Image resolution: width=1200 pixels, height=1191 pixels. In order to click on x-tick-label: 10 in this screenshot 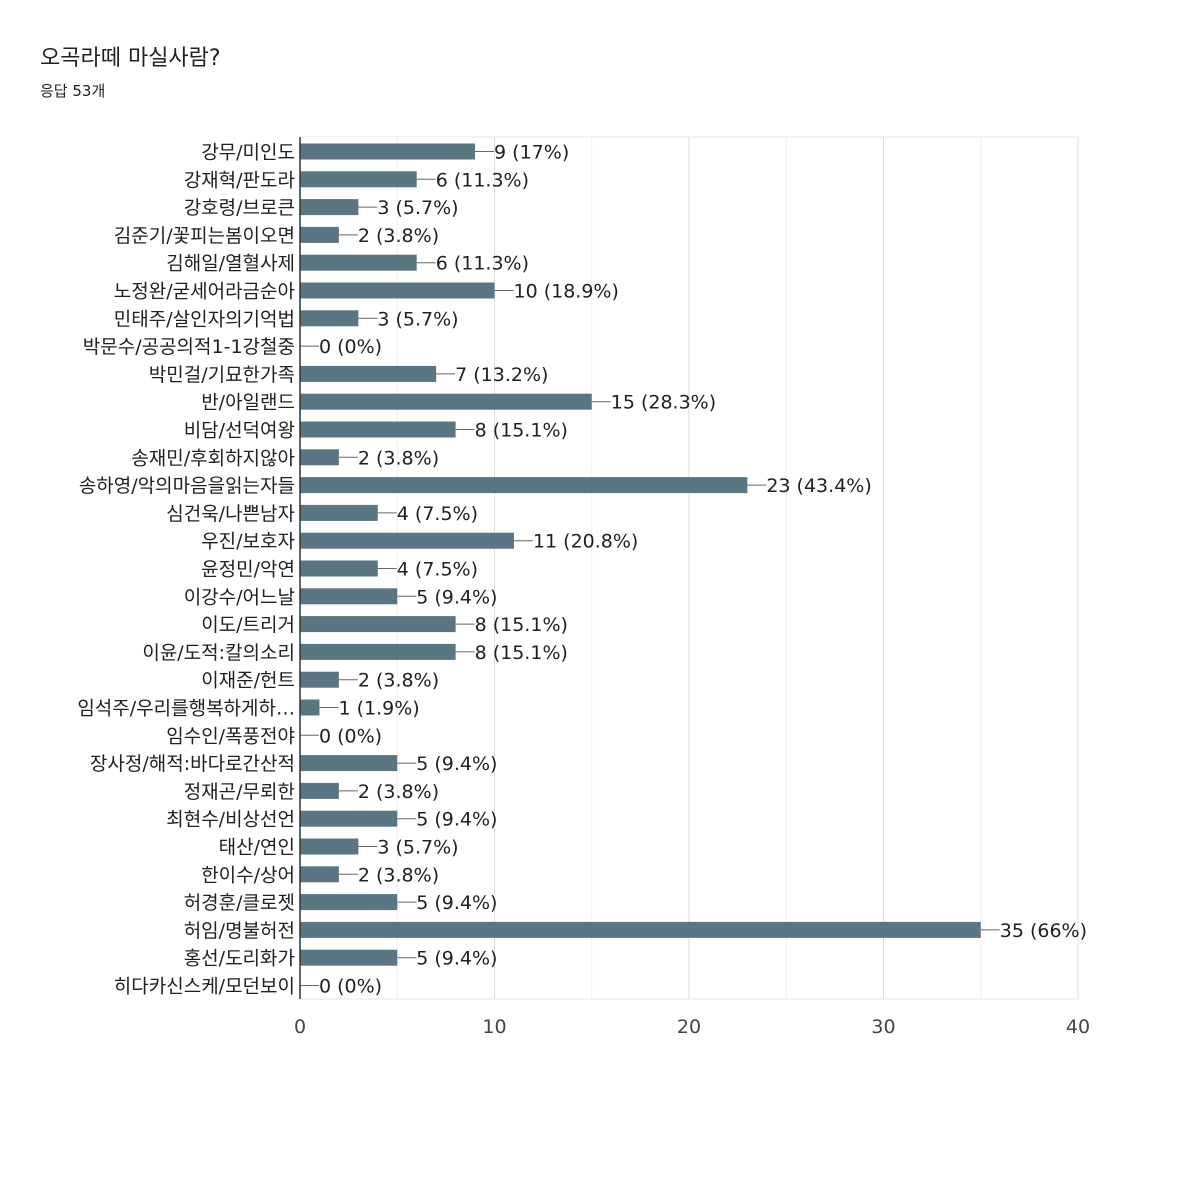, I will do `click(494, 1027)`.